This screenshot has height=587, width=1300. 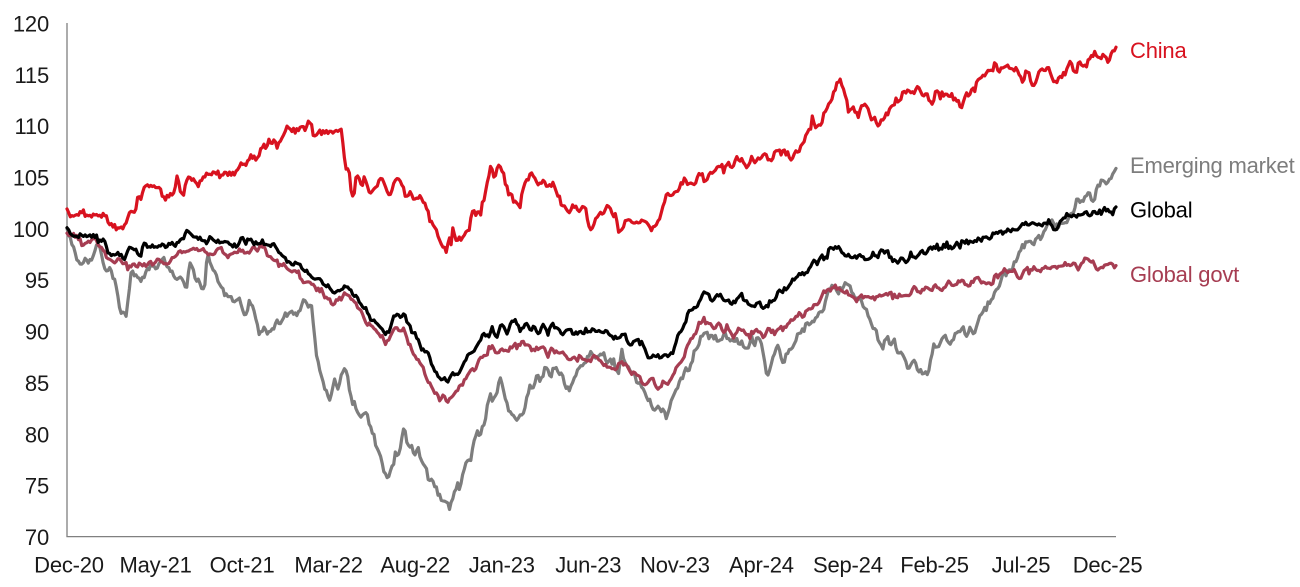 I want to click on svg-text: 100, so click(x=31, y=229).